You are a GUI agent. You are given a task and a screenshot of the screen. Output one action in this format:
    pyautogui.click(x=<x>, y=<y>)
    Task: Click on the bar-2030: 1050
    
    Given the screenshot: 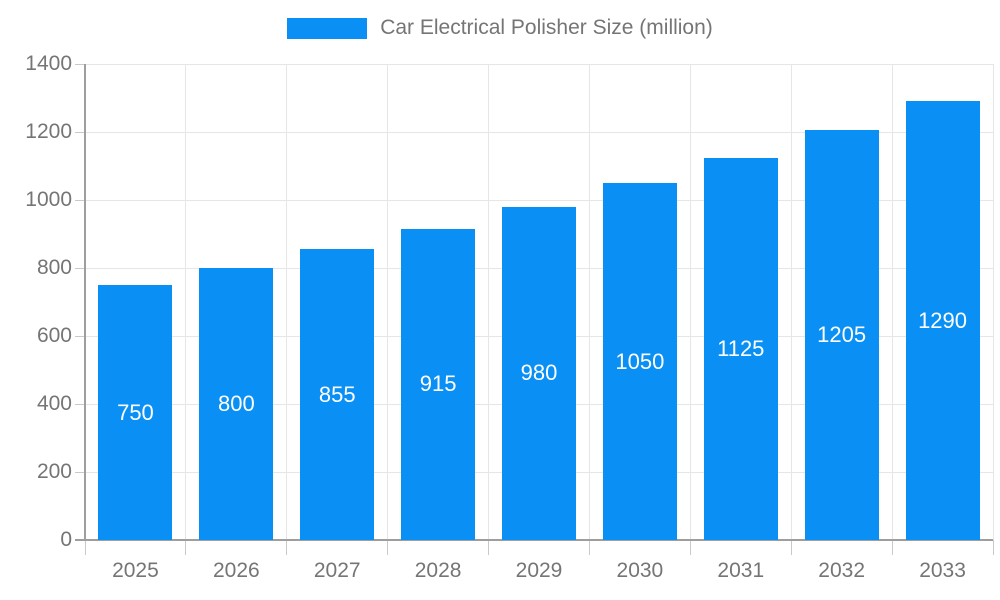 What is the action you would take?
    pyautogui.click(x=639, y=361)
    